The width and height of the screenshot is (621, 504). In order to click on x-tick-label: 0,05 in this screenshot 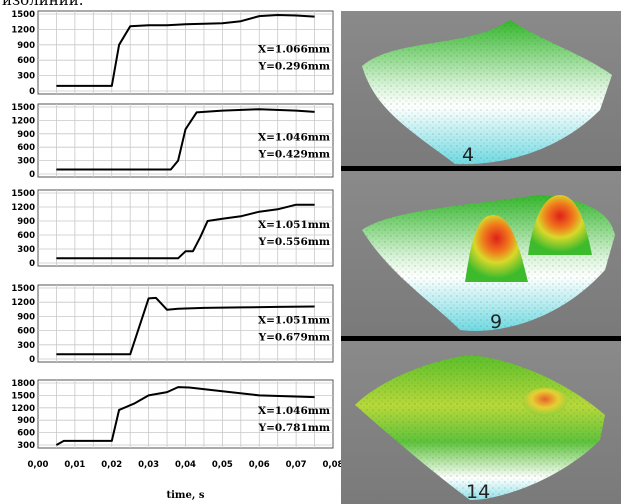, I will do `click(222, 465)`.